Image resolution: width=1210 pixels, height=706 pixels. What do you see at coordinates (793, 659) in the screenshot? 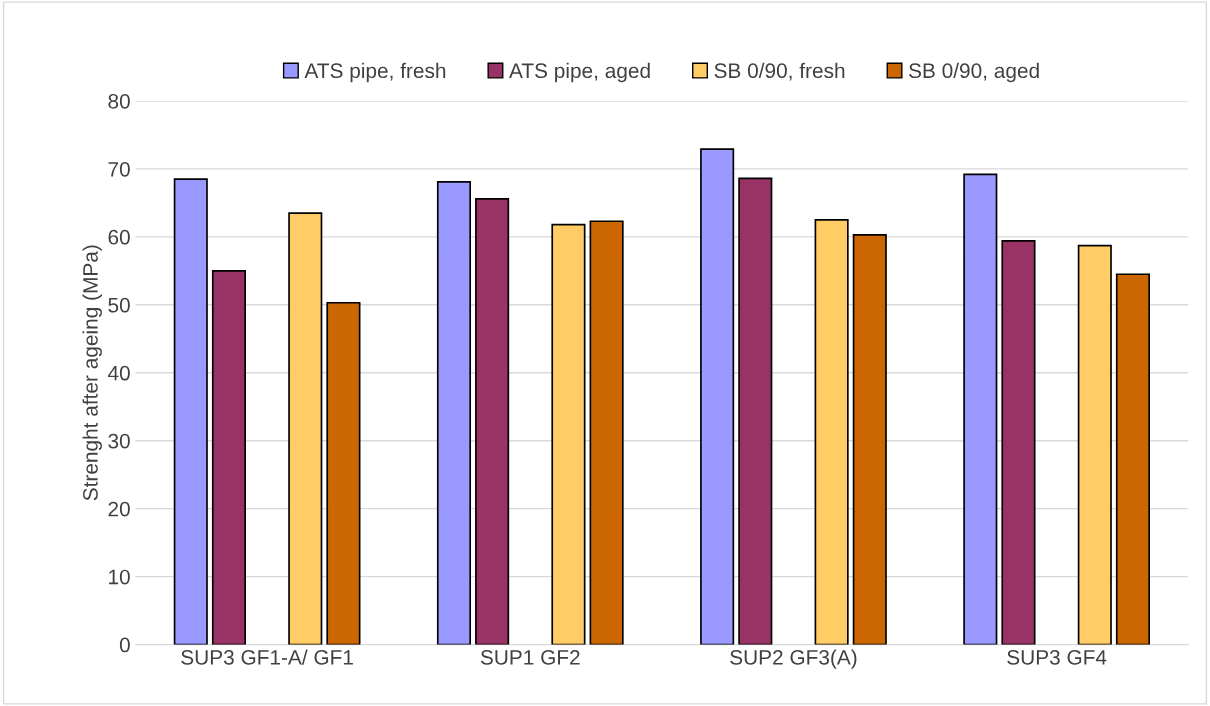
I see `x-tick-label: SUP2 GF3(A)` at bounding box center [793, 659].